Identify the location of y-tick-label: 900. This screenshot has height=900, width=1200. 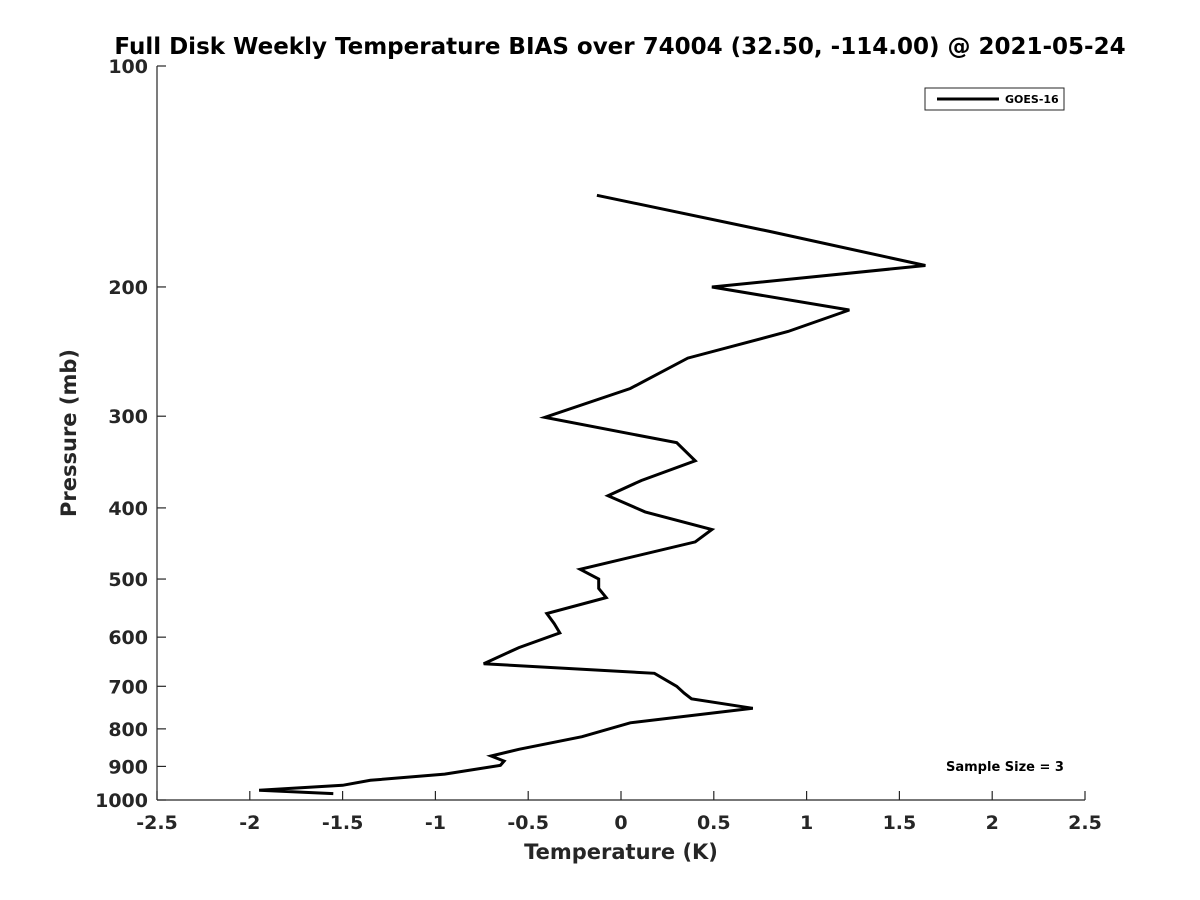
(128, 767).